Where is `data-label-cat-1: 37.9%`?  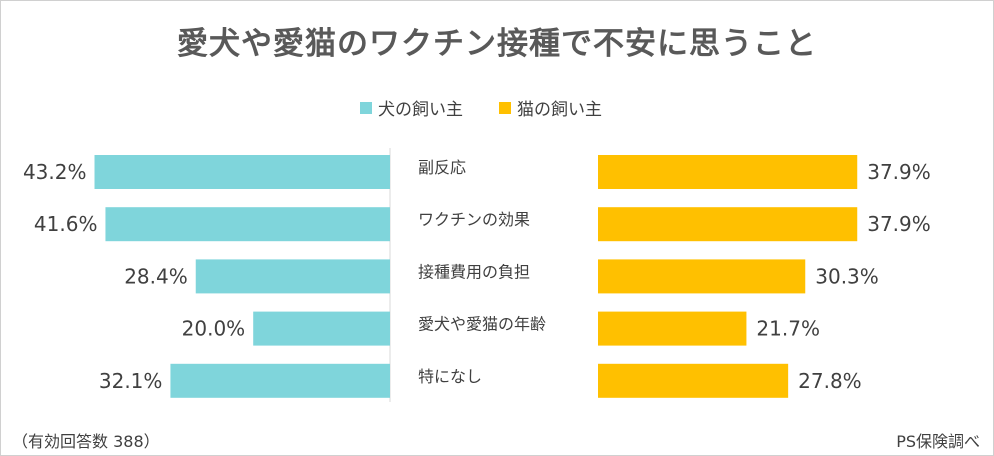
data-label-cat-1: 37.9% is located at coordinates (899, 224).